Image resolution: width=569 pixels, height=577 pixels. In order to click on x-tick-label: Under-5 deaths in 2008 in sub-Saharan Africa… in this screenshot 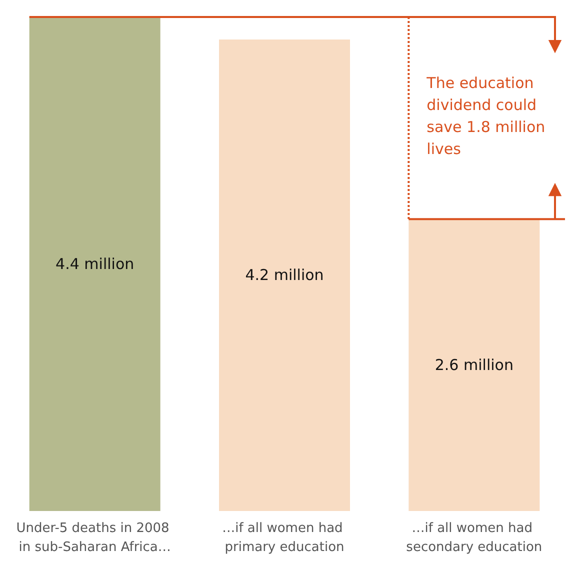, I will do `click(95, 538)`.